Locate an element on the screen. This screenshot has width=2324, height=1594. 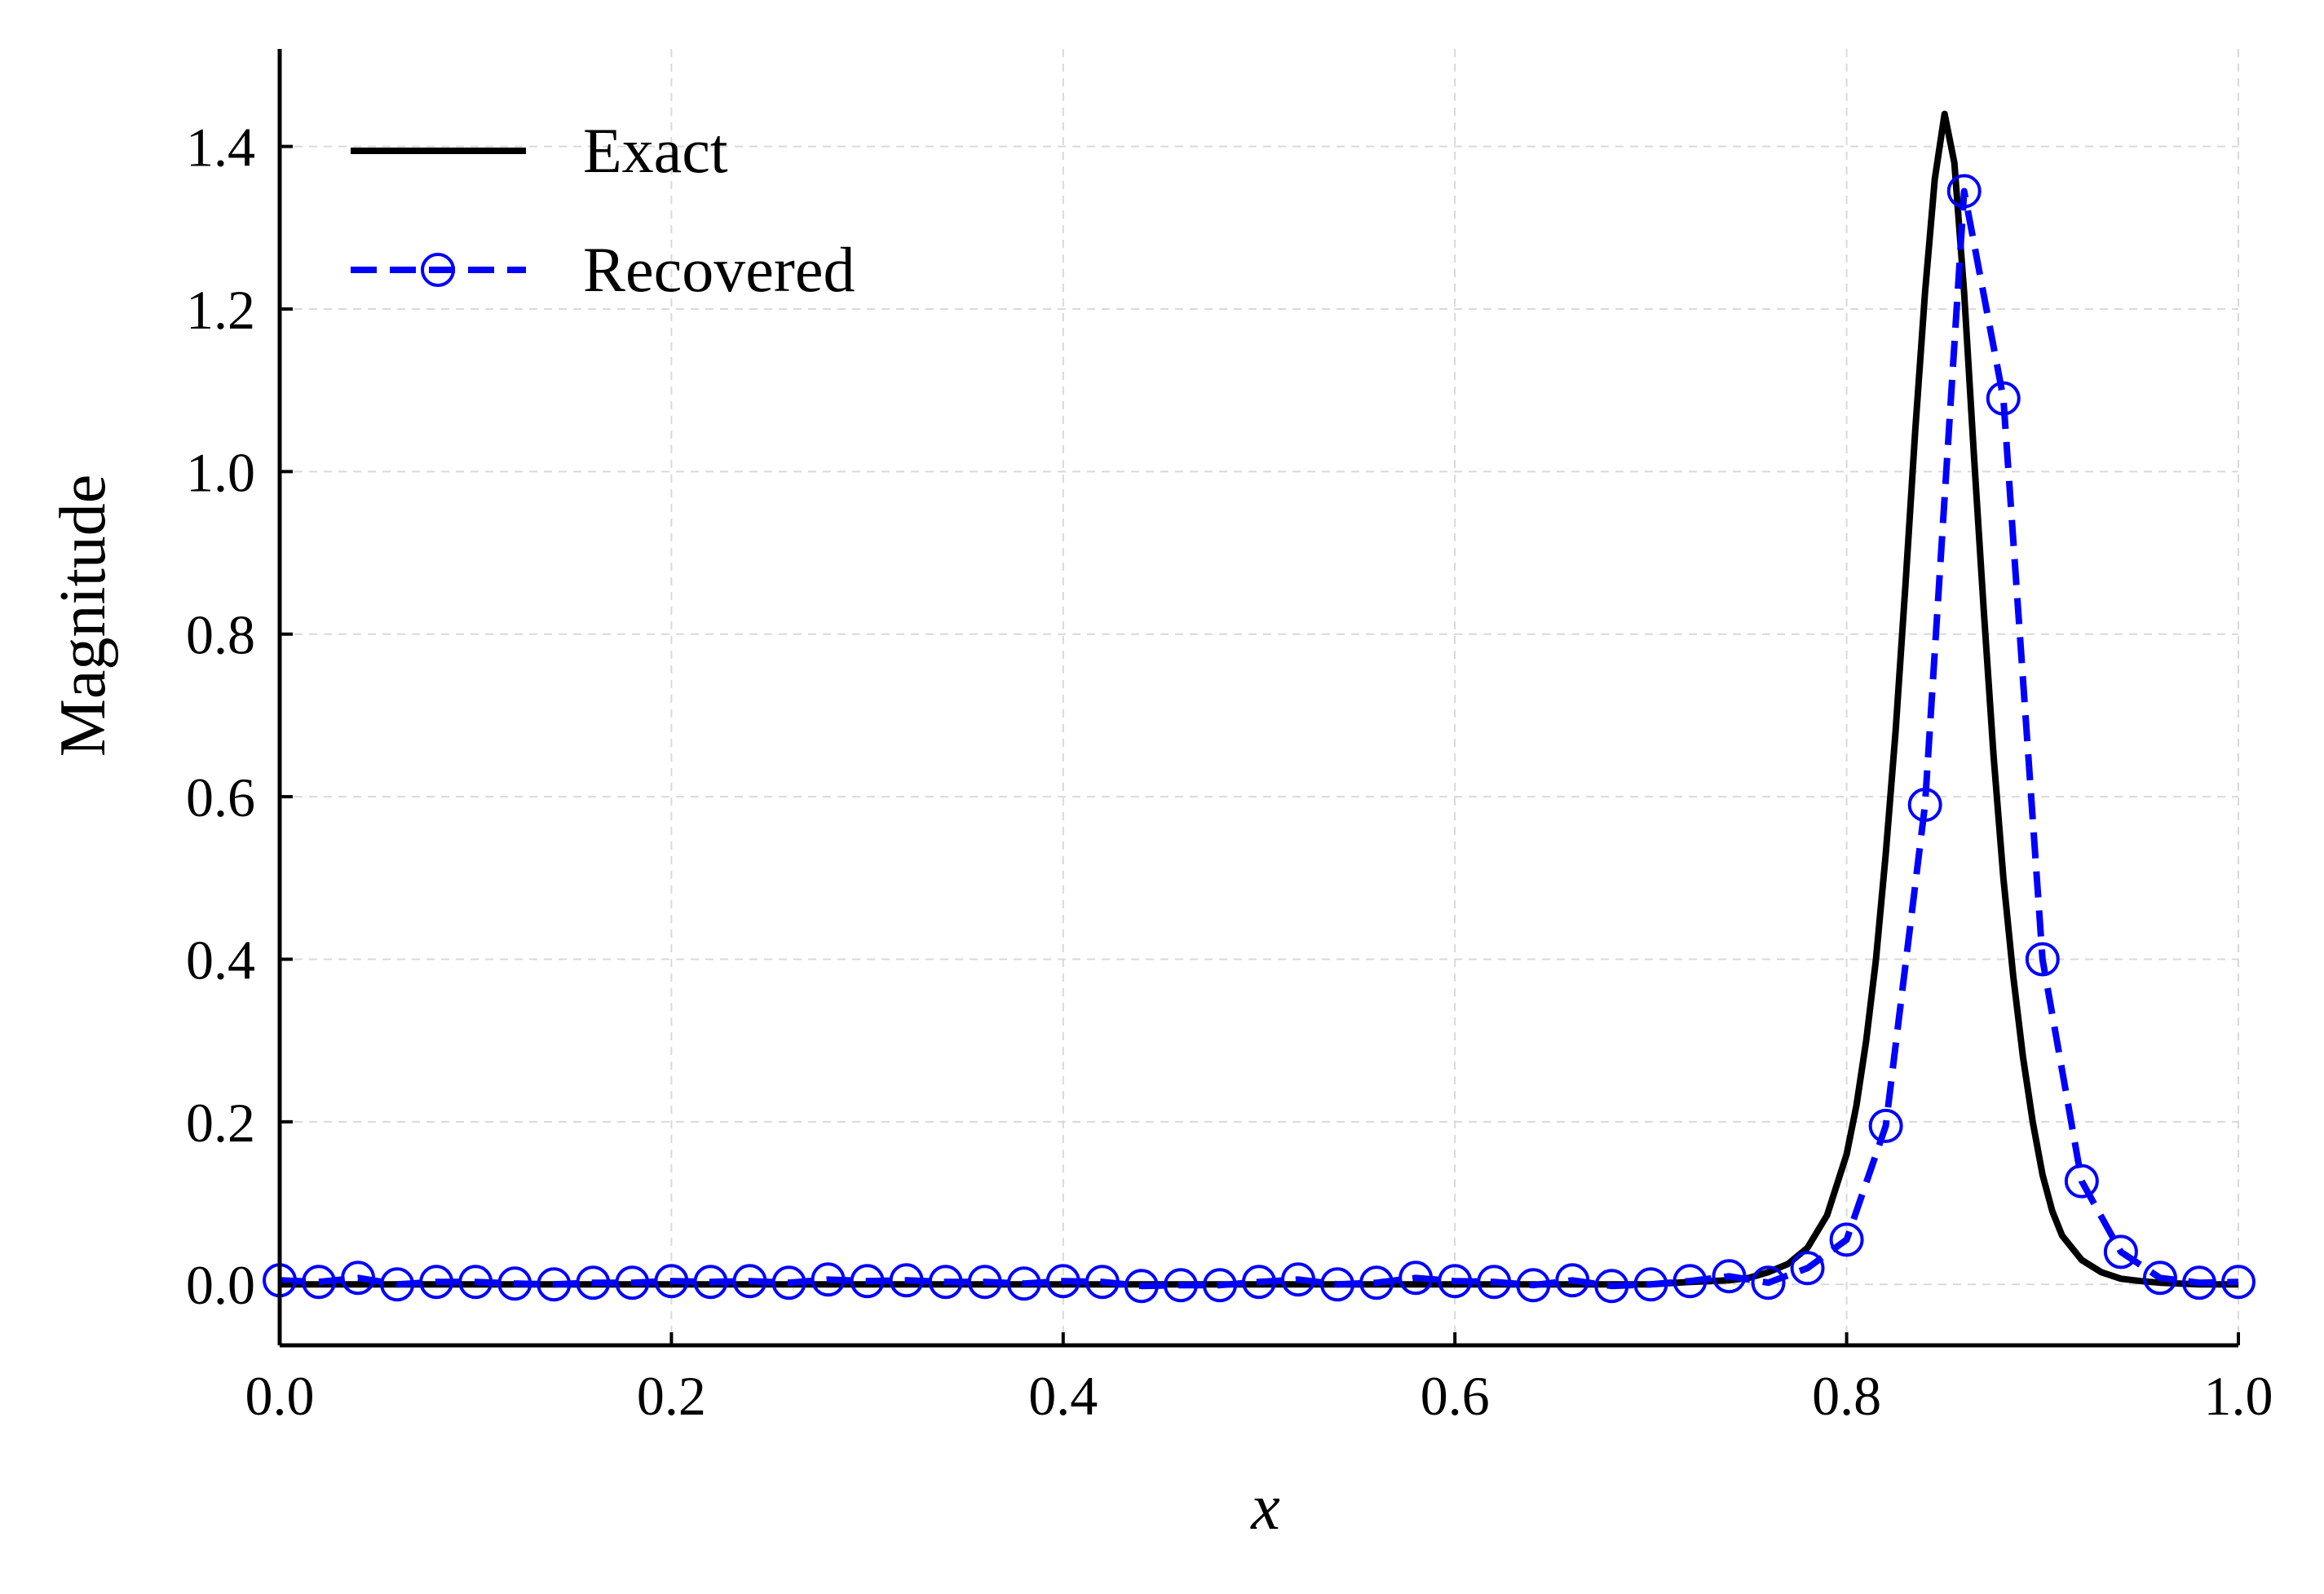
x-tick-label: 0.8 is located at coordinates (1846, 1396).